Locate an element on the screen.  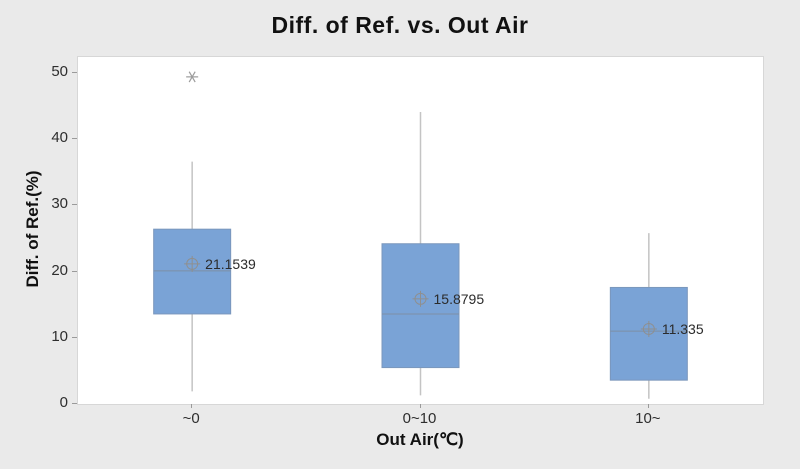
y-tick-label: 30 is located at coordinates (59, 204).